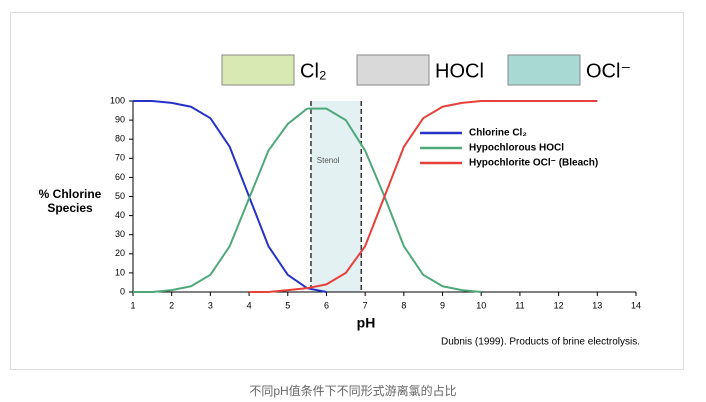 This screenshot has height=402, width=706. Describe the element at coordinates (210, 305) in the screenshot. I see `x-tick-label: 3` at that location.